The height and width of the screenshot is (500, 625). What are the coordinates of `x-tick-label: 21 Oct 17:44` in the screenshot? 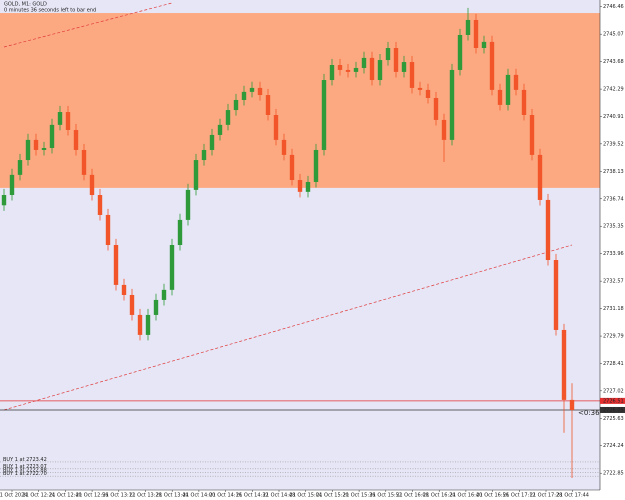 It's located at (572, 496).